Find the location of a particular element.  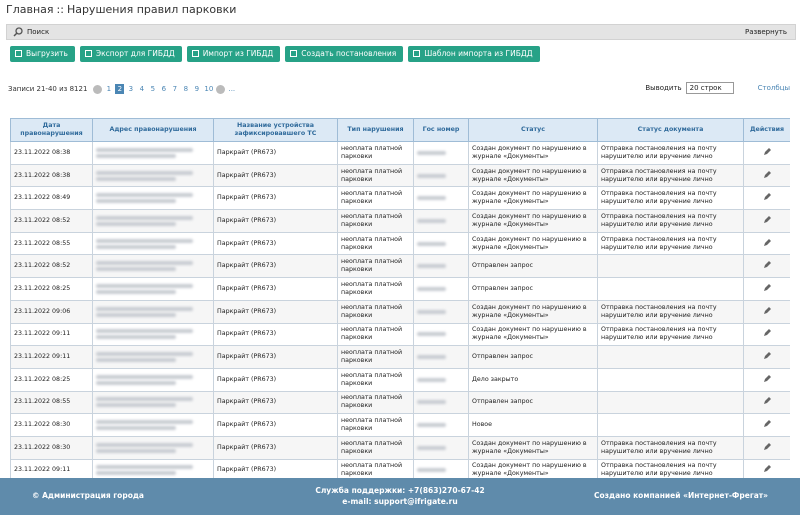

next-button is located at coordinates (221, 89).